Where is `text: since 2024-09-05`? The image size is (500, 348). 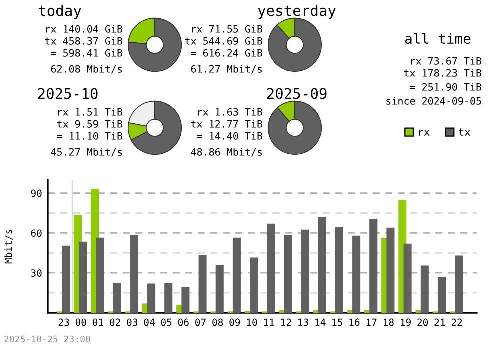 text: since 2024-09-05 is located at coordinates (434, 101).